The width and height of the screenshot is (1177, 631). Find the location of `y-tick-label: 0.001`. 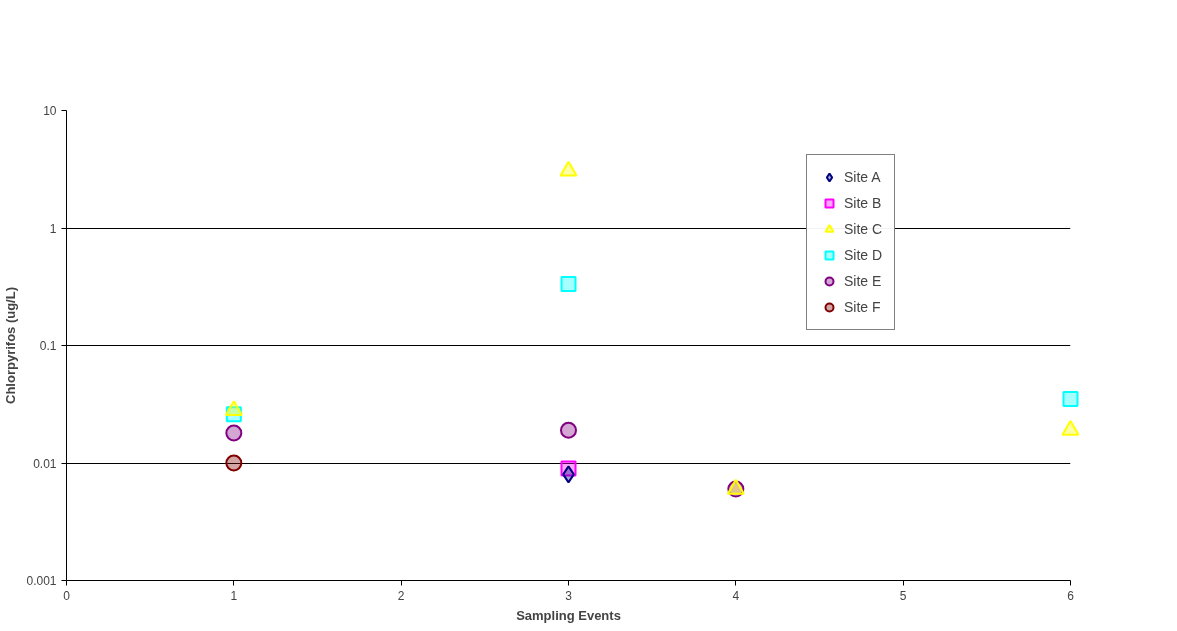

y-tick-label: 0.001 is located at coordinates (41, 581).